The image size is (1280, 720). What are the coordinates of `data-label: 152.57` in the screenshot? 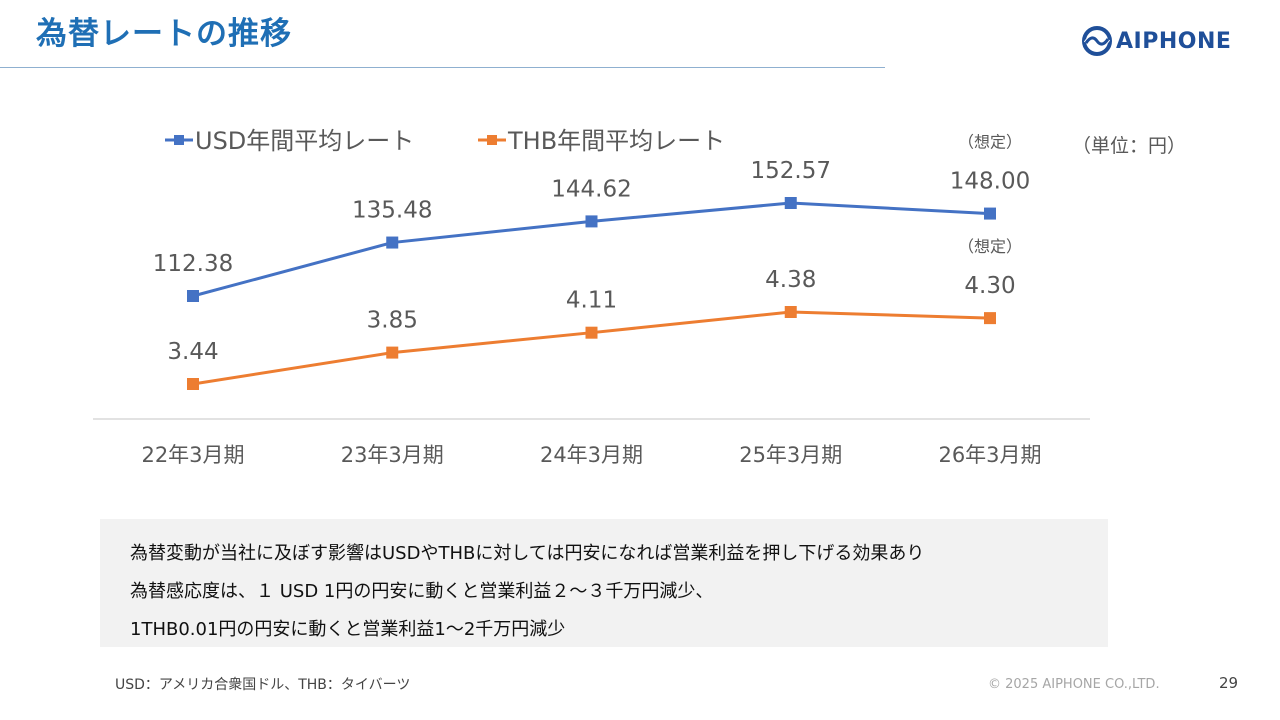 It's located at (791, 171).